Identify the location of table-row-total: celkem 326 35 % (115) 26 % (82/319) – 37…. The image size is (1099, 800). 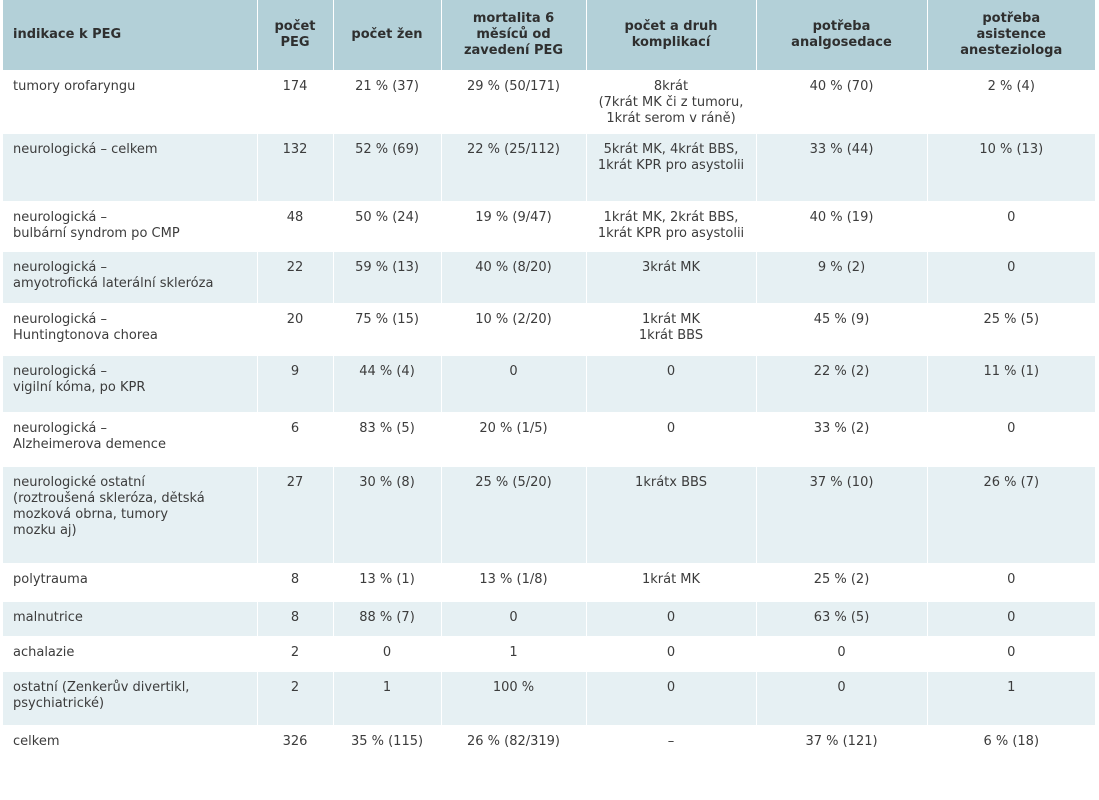
(549, 742).